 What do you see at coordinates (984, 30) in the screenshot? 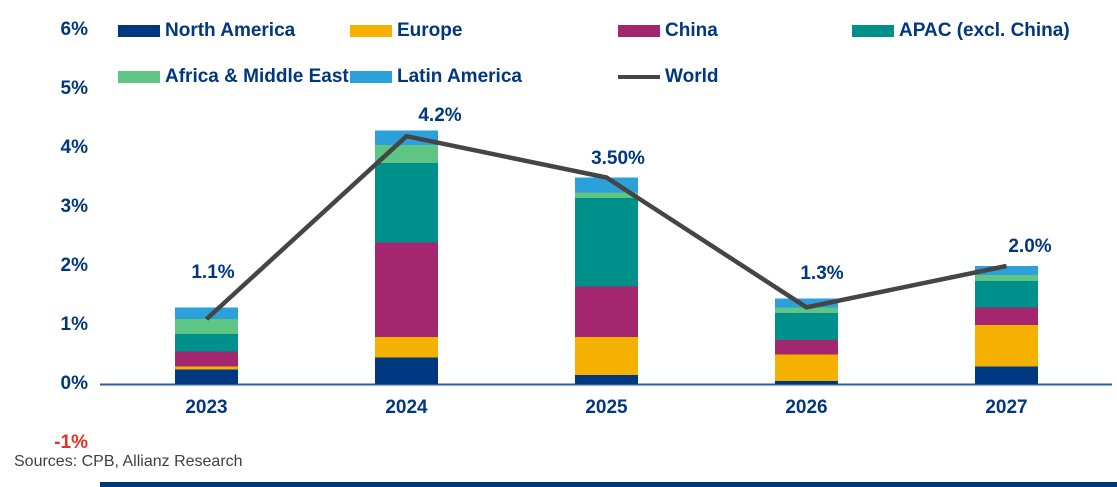
I see `legend-label: APAC (excl. China)` at bounding box center [984, 30].